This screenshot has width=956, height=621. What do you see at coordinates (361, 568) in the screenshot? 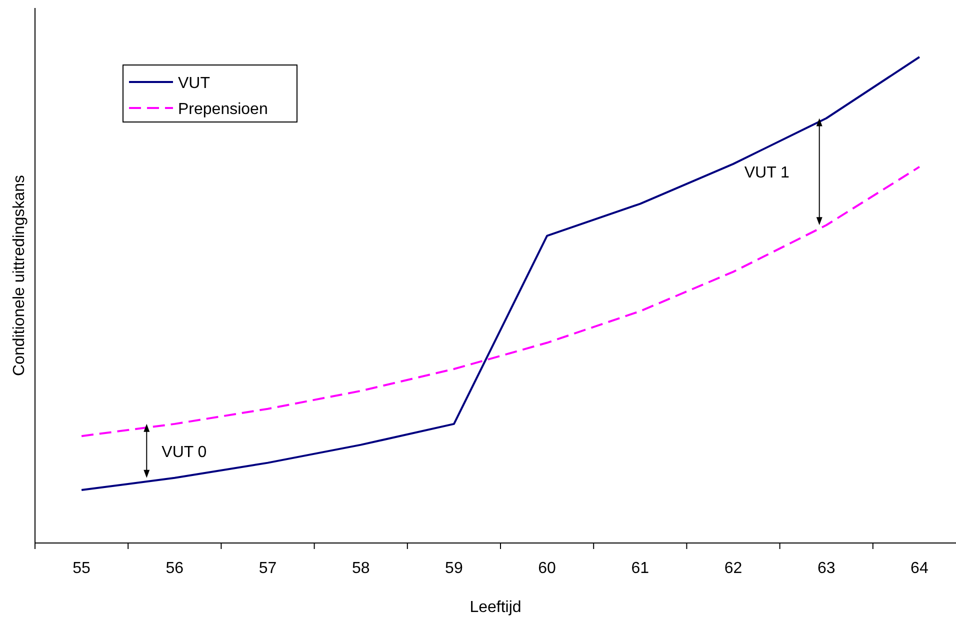
I see `x-tick-label: 58` at bounding box center [361, 568].